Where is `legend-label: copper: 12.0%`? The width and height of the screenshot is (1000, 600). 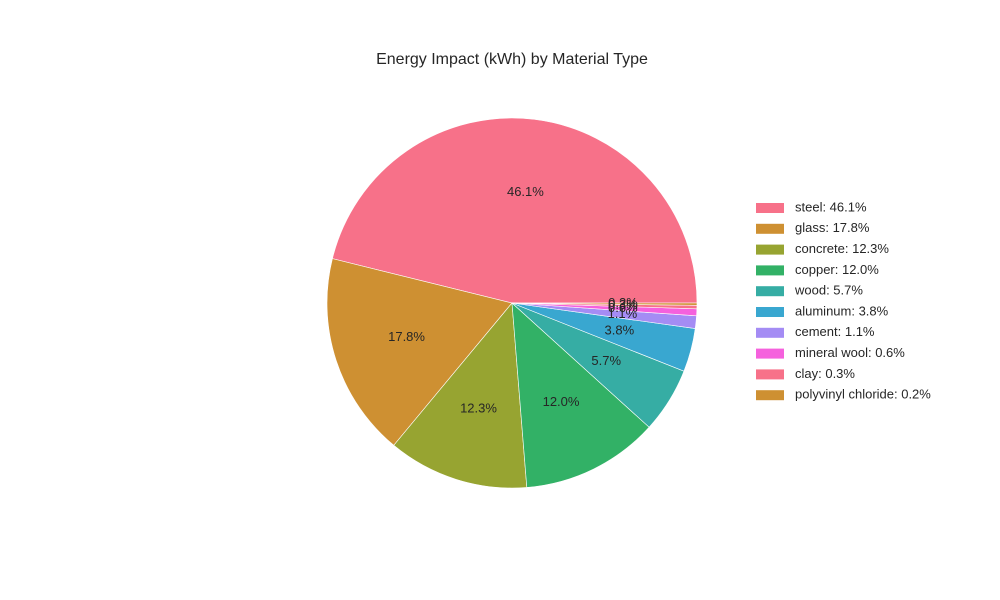
legend-label: copper: 12.0% is located at coordinates (837, 269).